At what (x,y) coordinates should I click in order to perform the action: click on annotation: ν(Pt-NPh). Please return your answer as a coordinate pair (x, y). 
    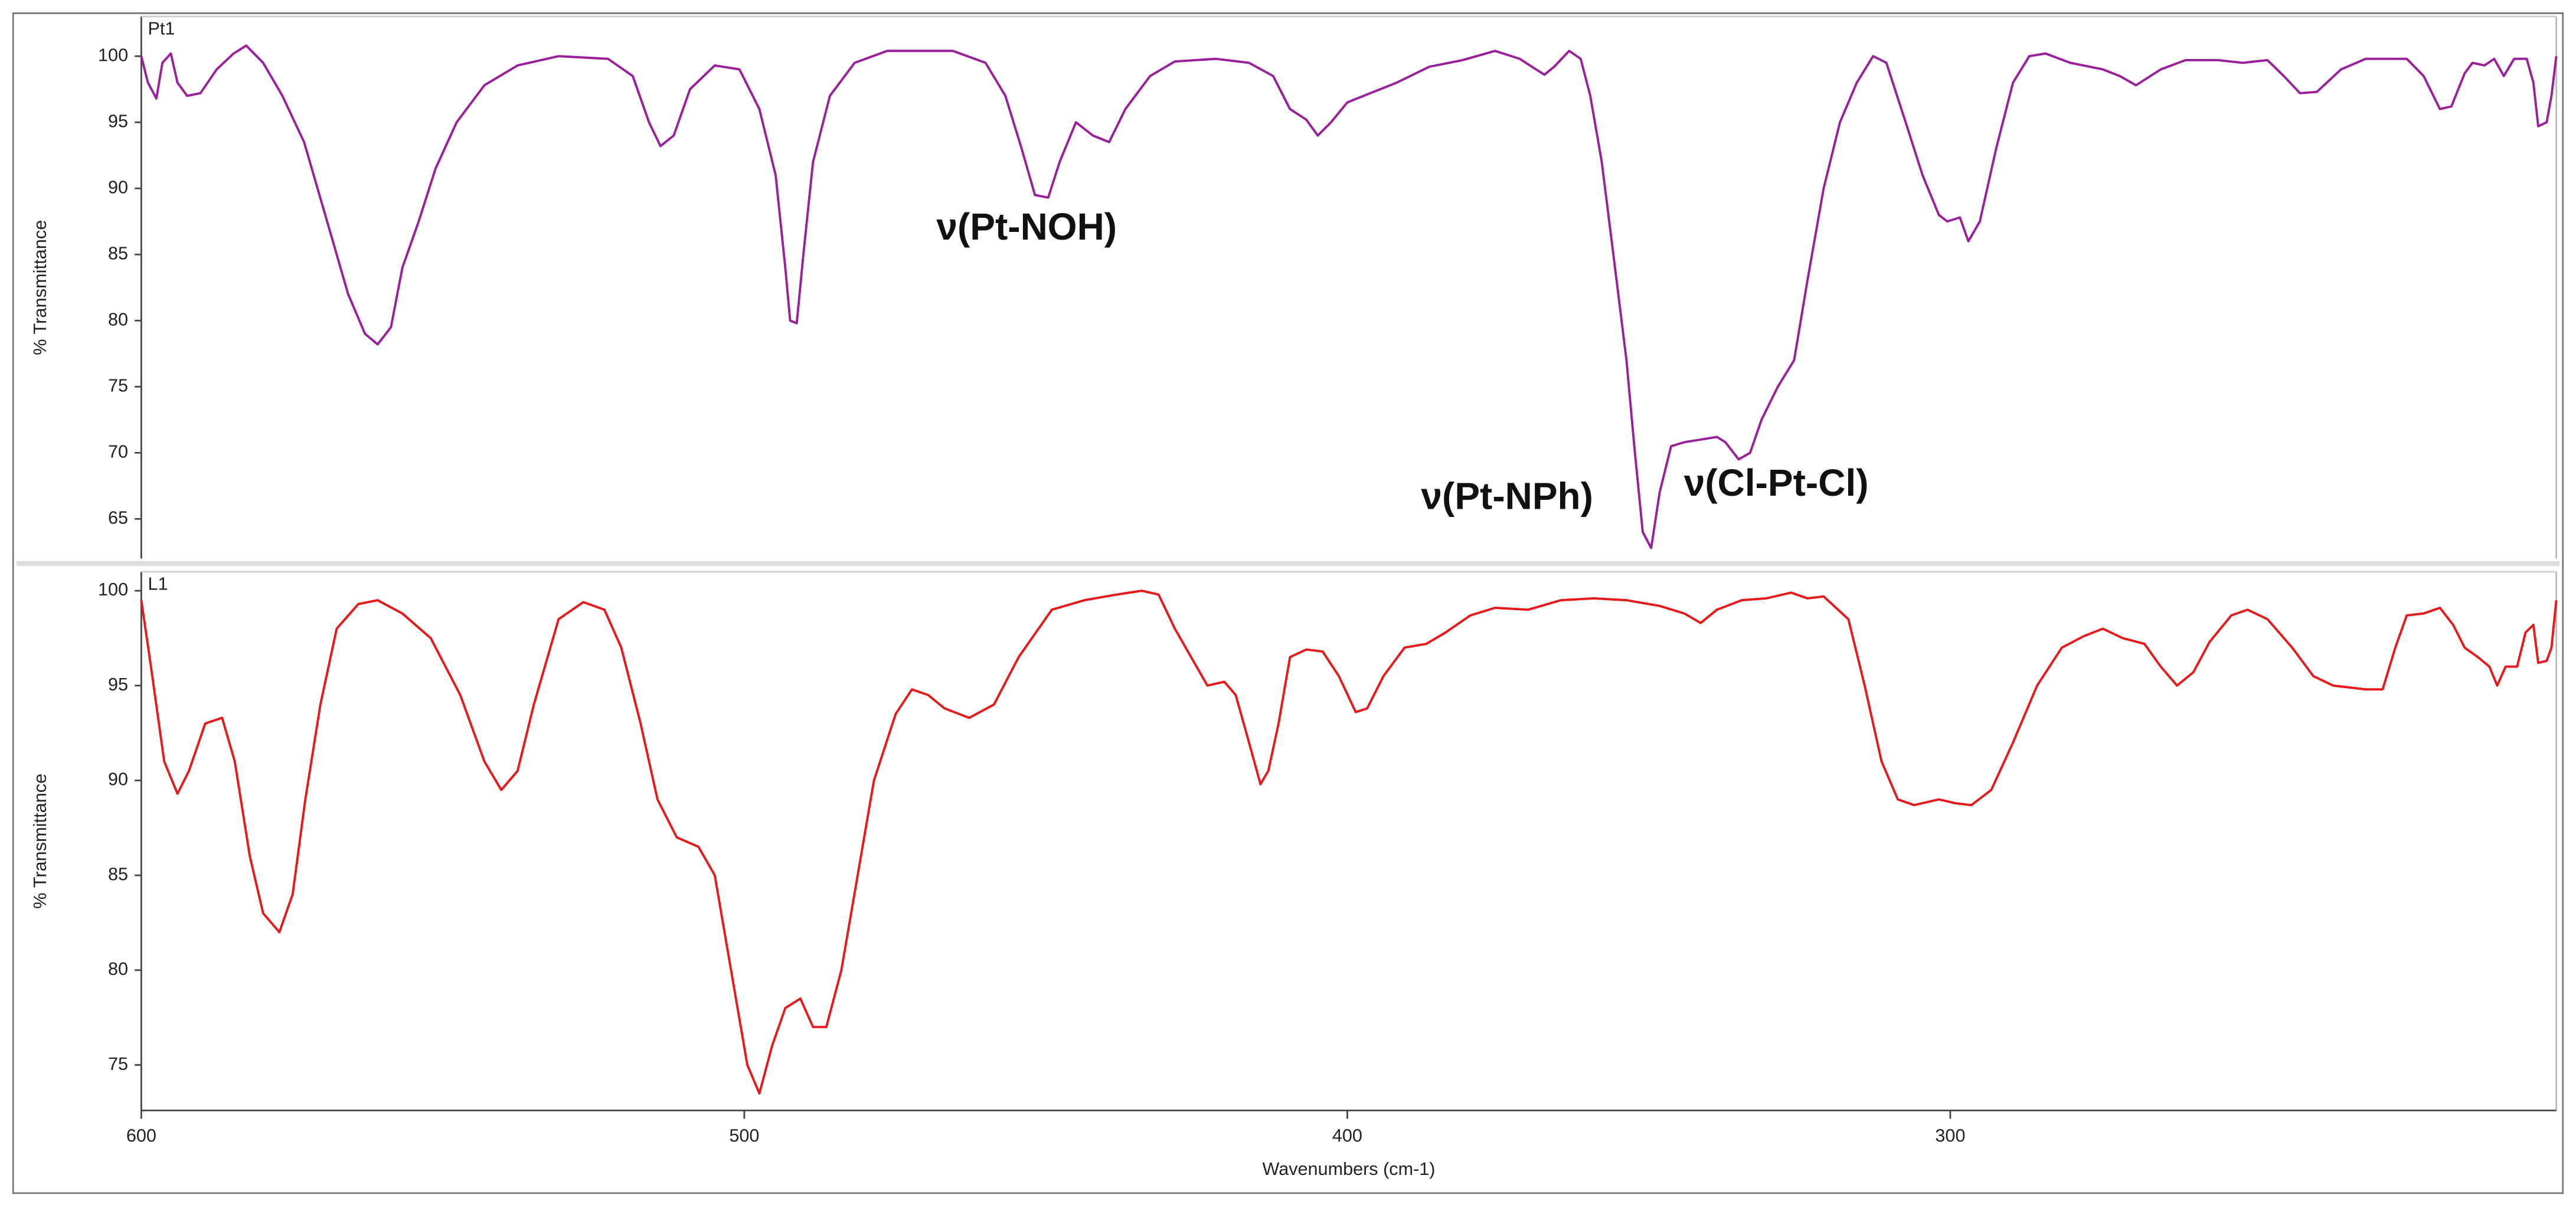
    Looking at the image, I should click on (1507, 495).